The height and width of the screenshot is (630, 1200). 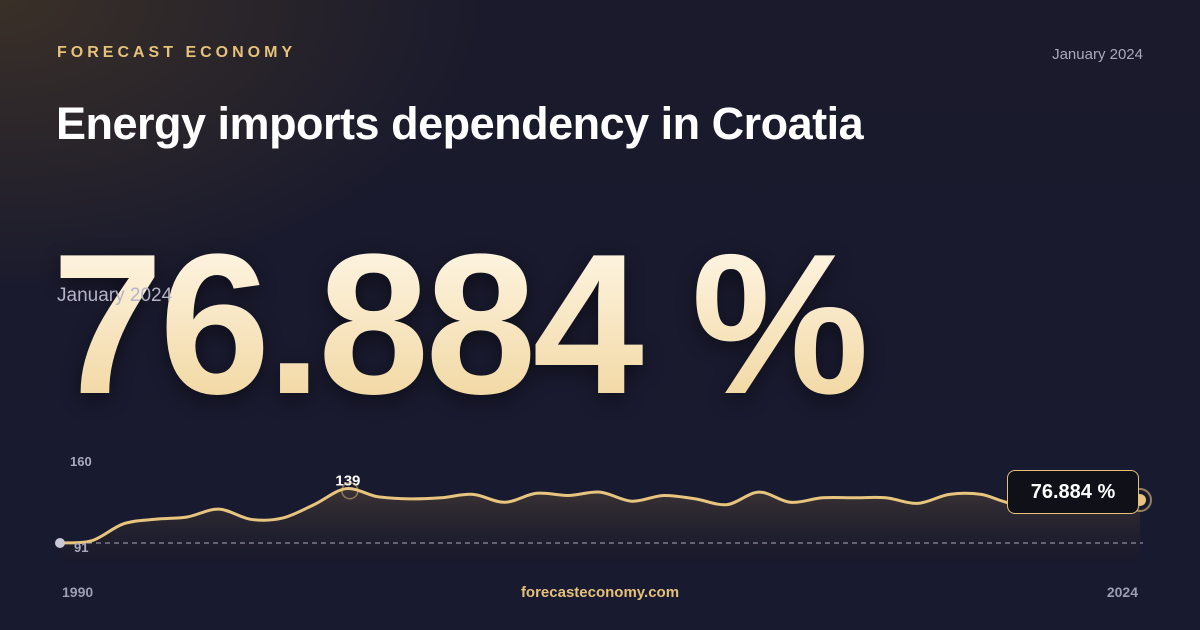 I want to click on x-axis-end-label: 2024, so click(x=1122, y=592).